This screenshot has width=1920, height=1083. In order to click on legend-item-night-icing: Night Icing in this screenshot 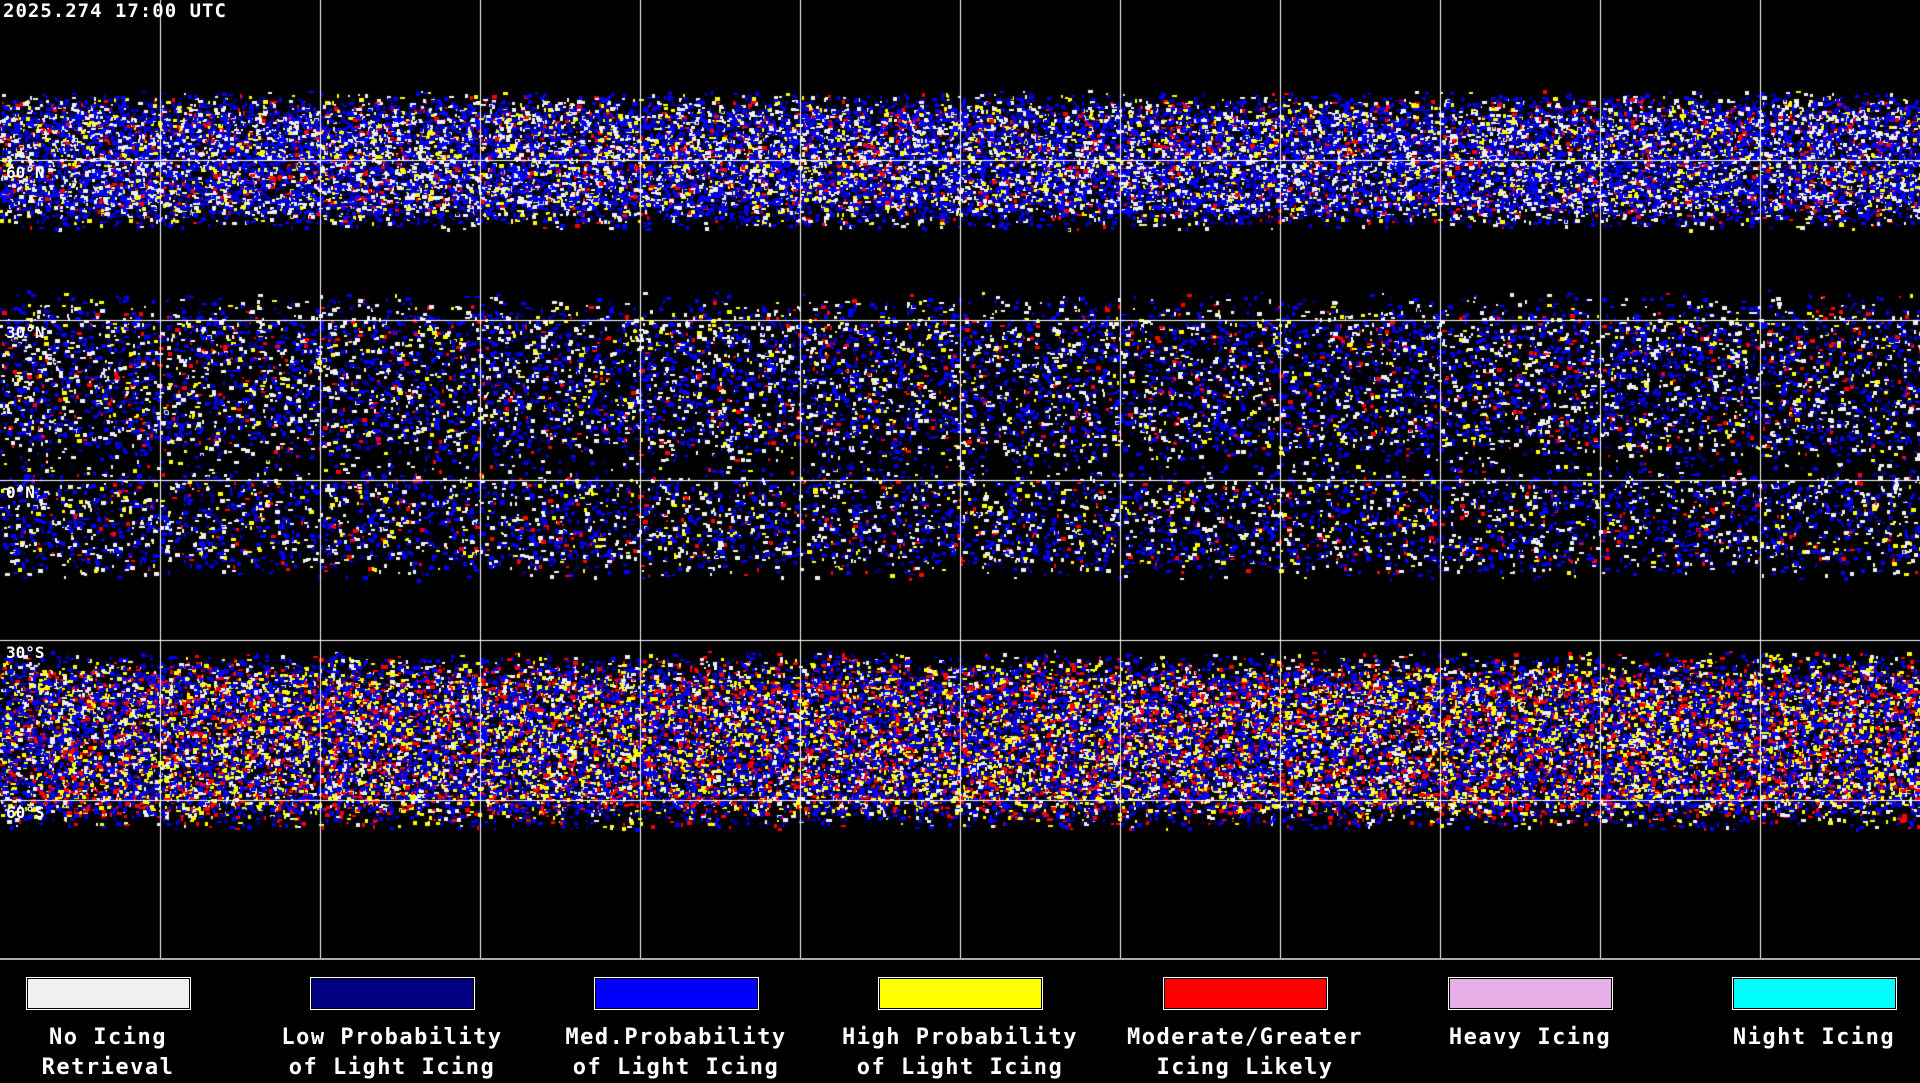, I will do `click(1796, 1015)`.